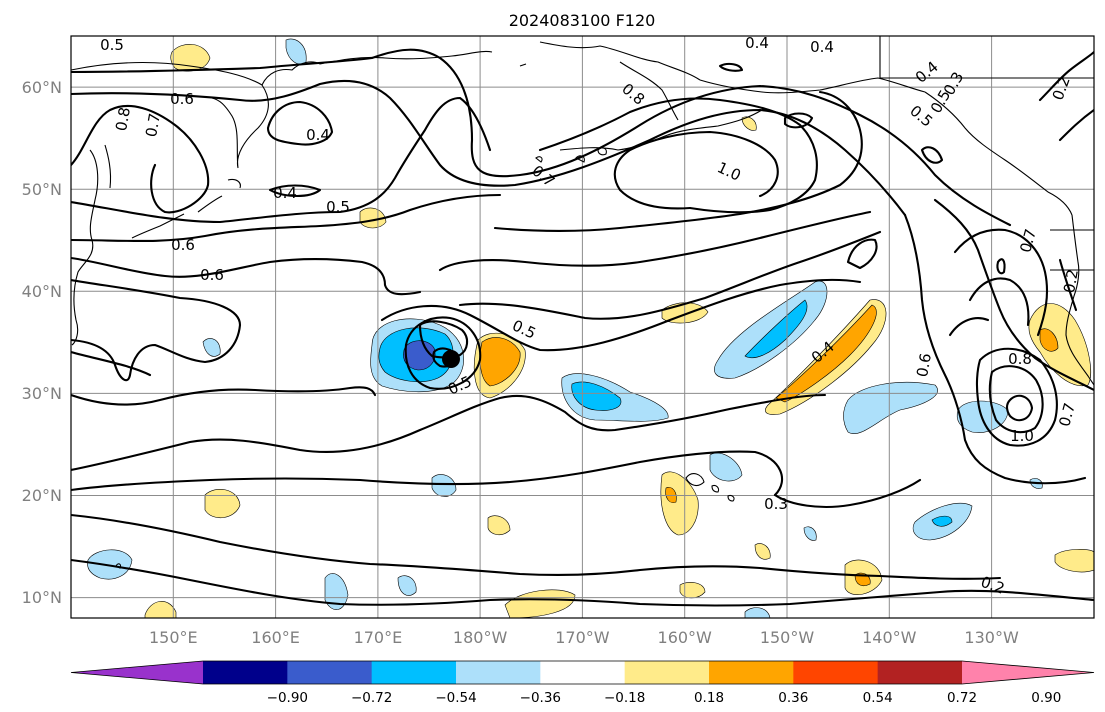 The width and height of the screenshot is (1105, 712). I want to click on negative-blob-storm-core, so click(419, 355).